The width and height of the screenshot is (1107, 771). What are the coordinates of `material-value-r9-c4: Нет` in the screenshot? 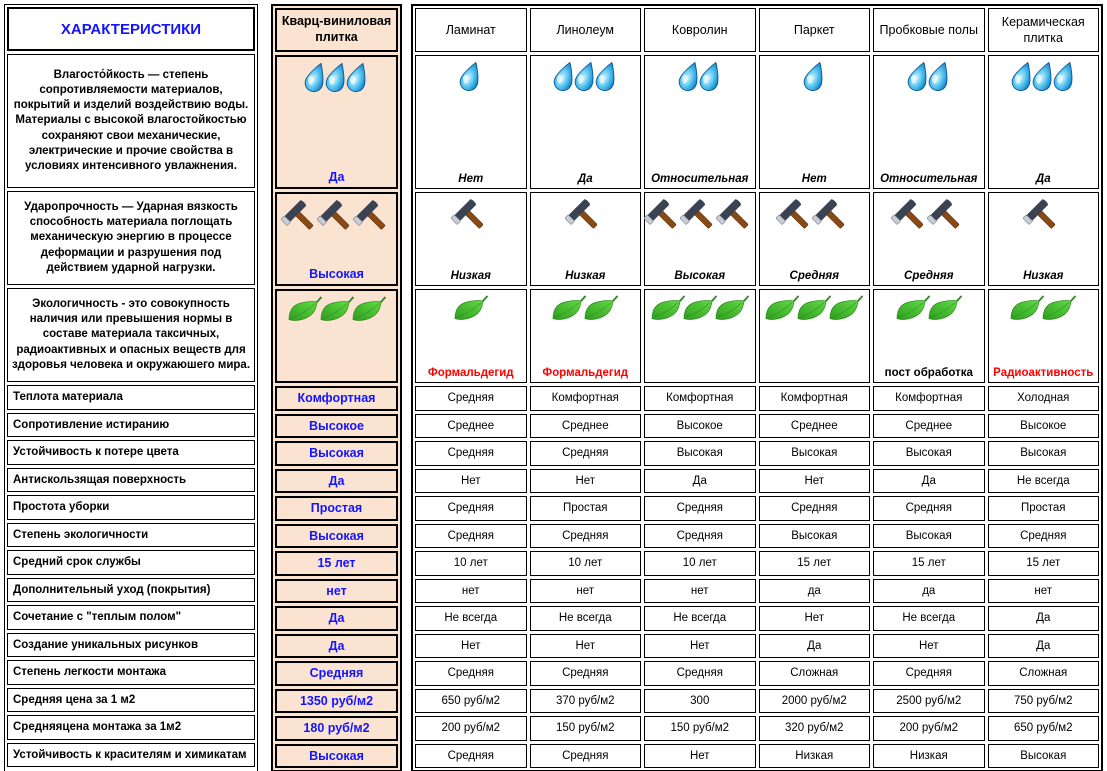 It's located at (814, 618).